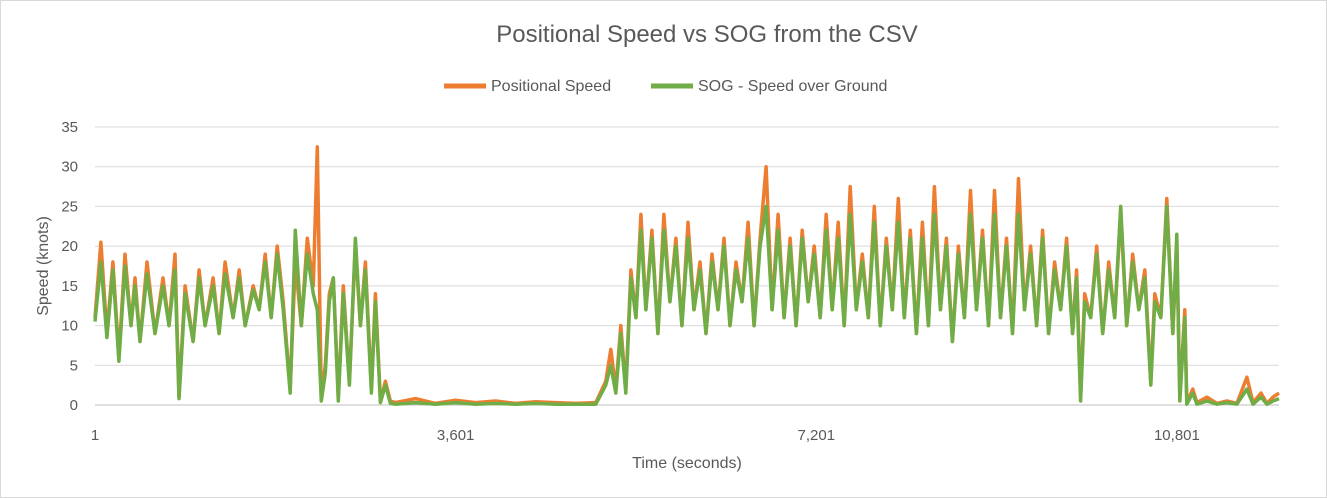 The image size is (1327, 498). I want to click on x-tick-label: 1, so click(95, 435).